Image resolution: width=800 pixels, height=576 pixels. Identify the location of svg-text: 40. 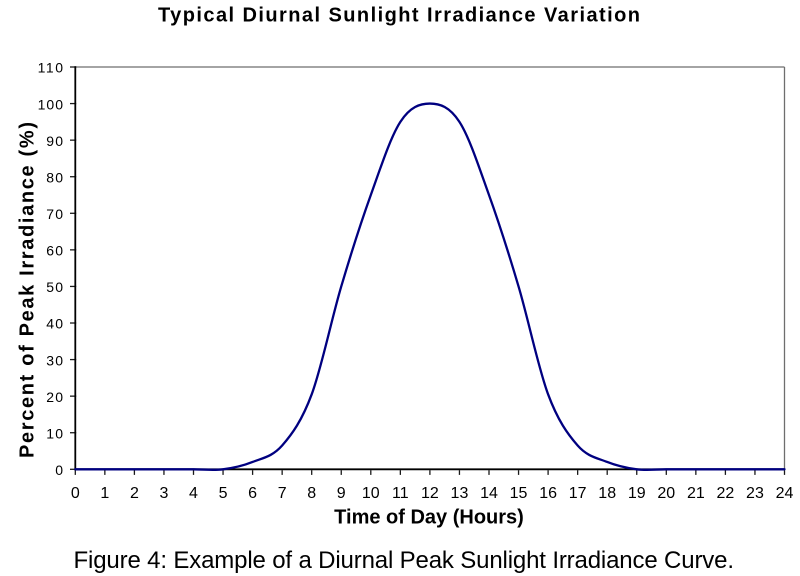
(54, 324).